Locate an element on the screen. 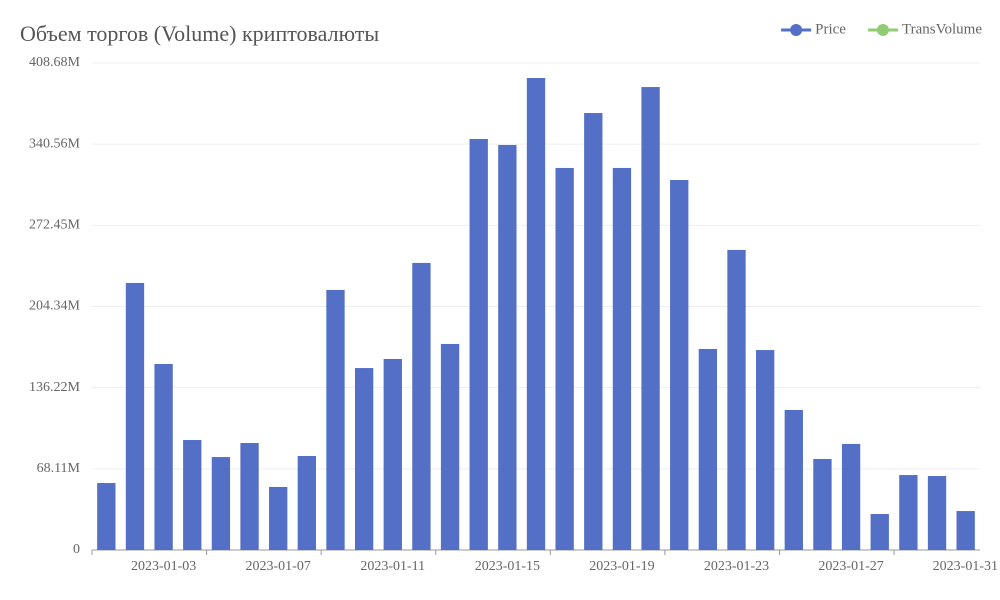  x-tick-label: 2023-01-07 is located at coordinates (278, 566).